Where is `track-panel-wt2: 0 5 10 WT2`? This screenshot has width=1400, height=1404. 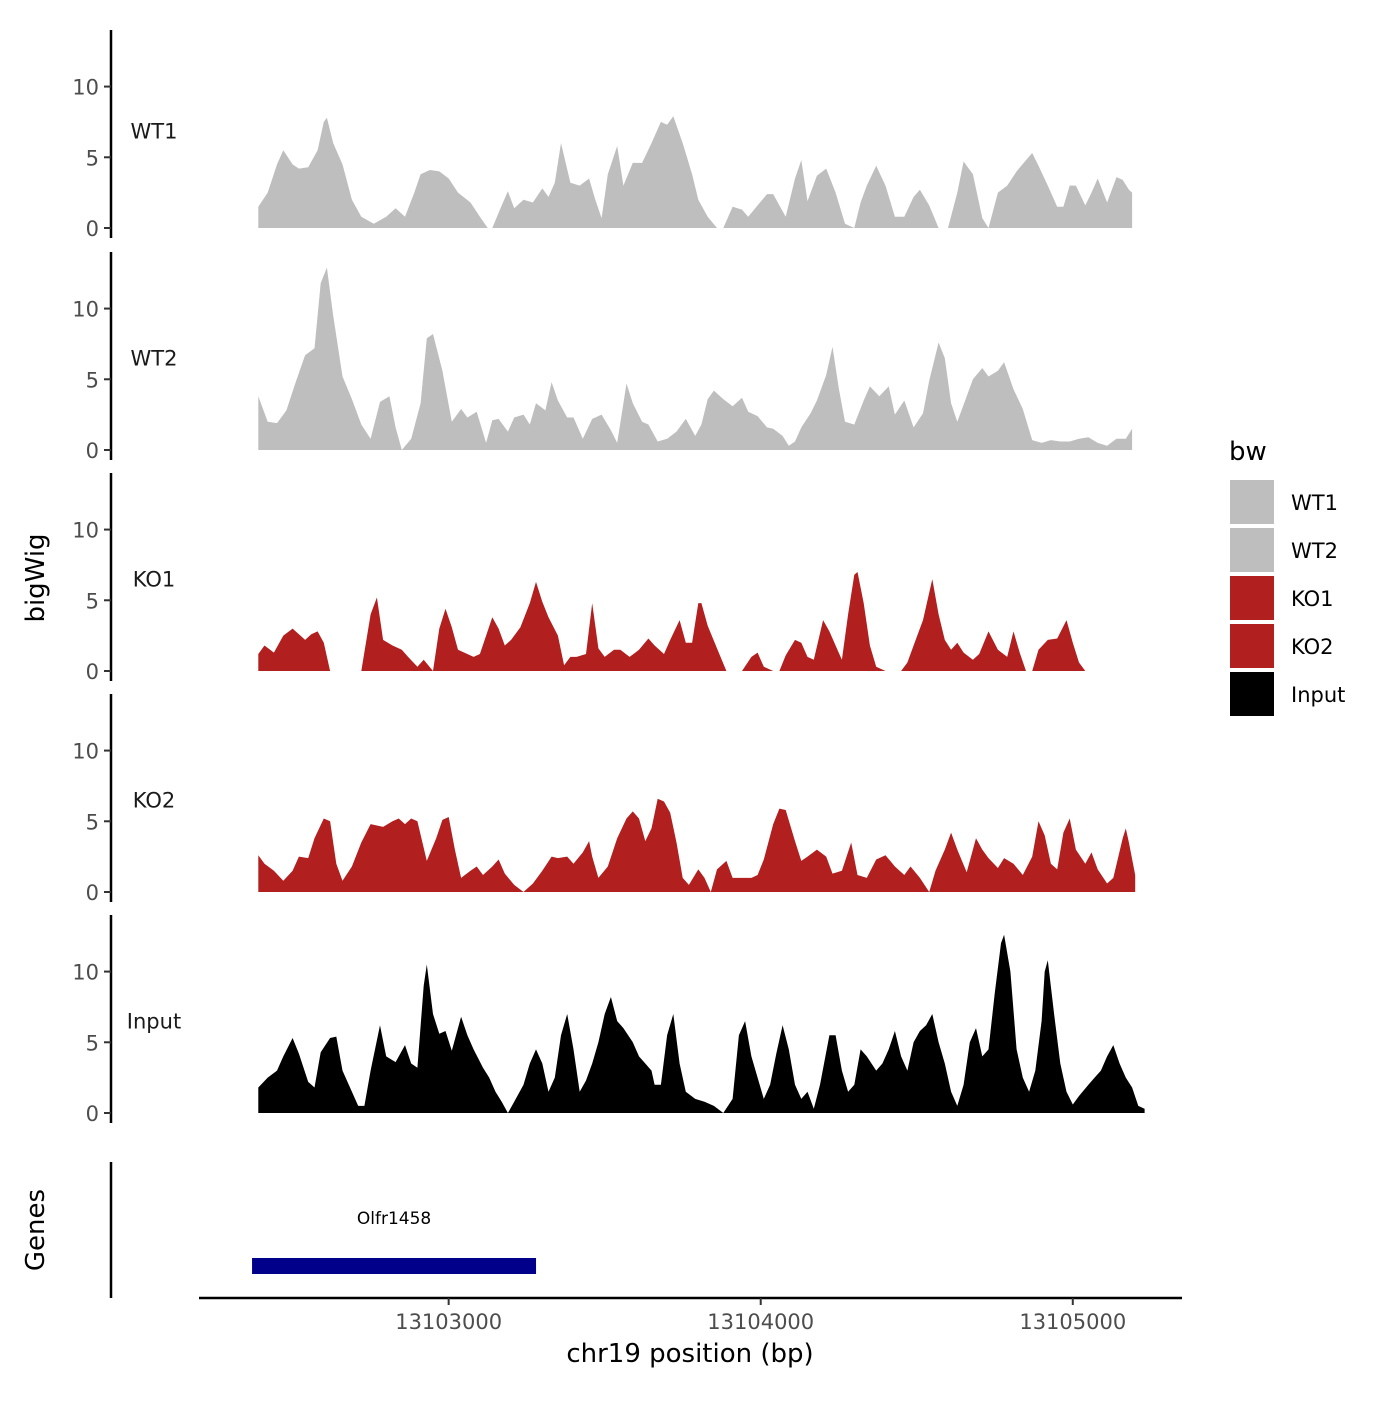 track-panel-wt2: 0 5 10 WT2 is located at coordinates (602, 357).